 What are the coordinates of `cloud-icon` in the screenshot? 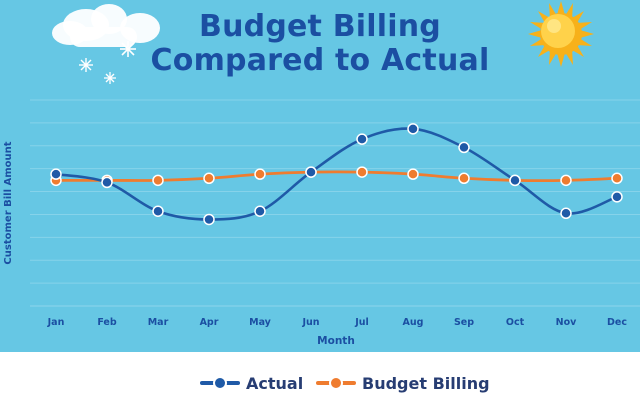 It's located at (106, 25).